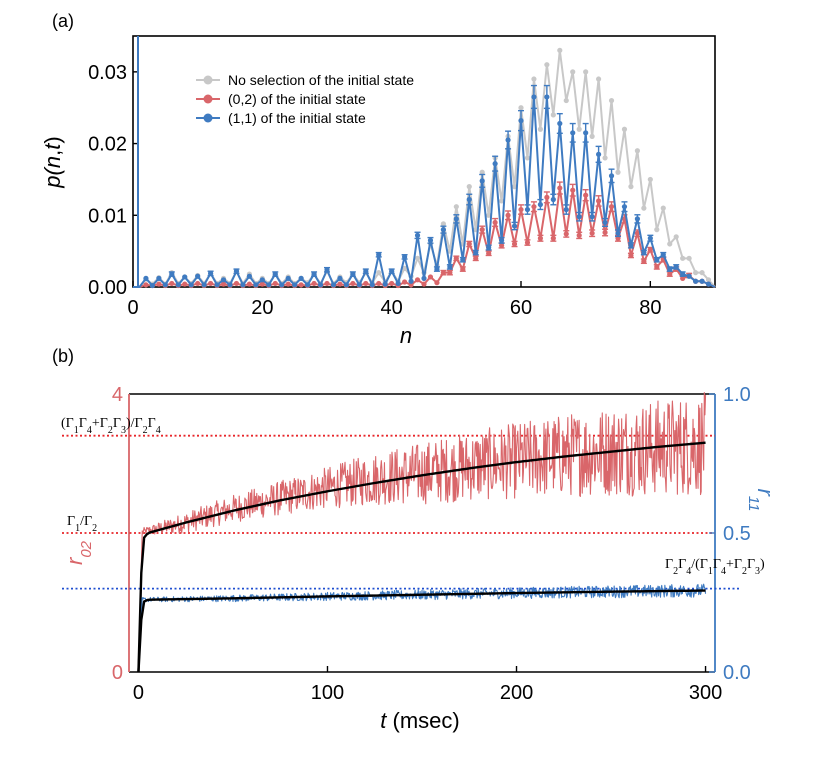  Describe the element at coordinates (422, 720) in the screenshot. I see `x-label-unit: (msec)` at that location.